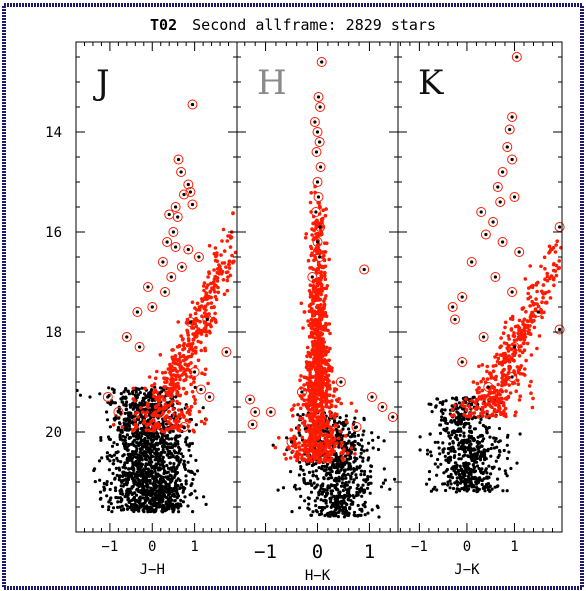  What do you see at coordinates (173, 232) in the screenshot?
I see `circled-star-dot` at bounding box center [173, 232].